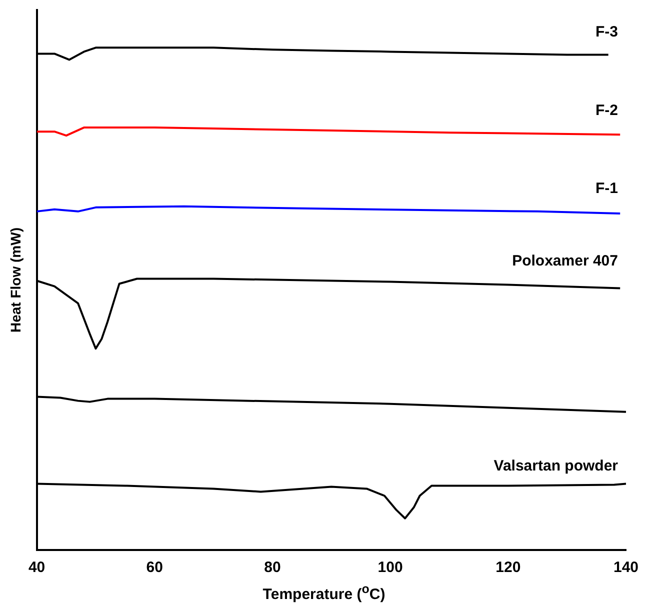 The width and height of the screenshot is (648, 612). I want to click on series-label: F-2, so click(607, 111).